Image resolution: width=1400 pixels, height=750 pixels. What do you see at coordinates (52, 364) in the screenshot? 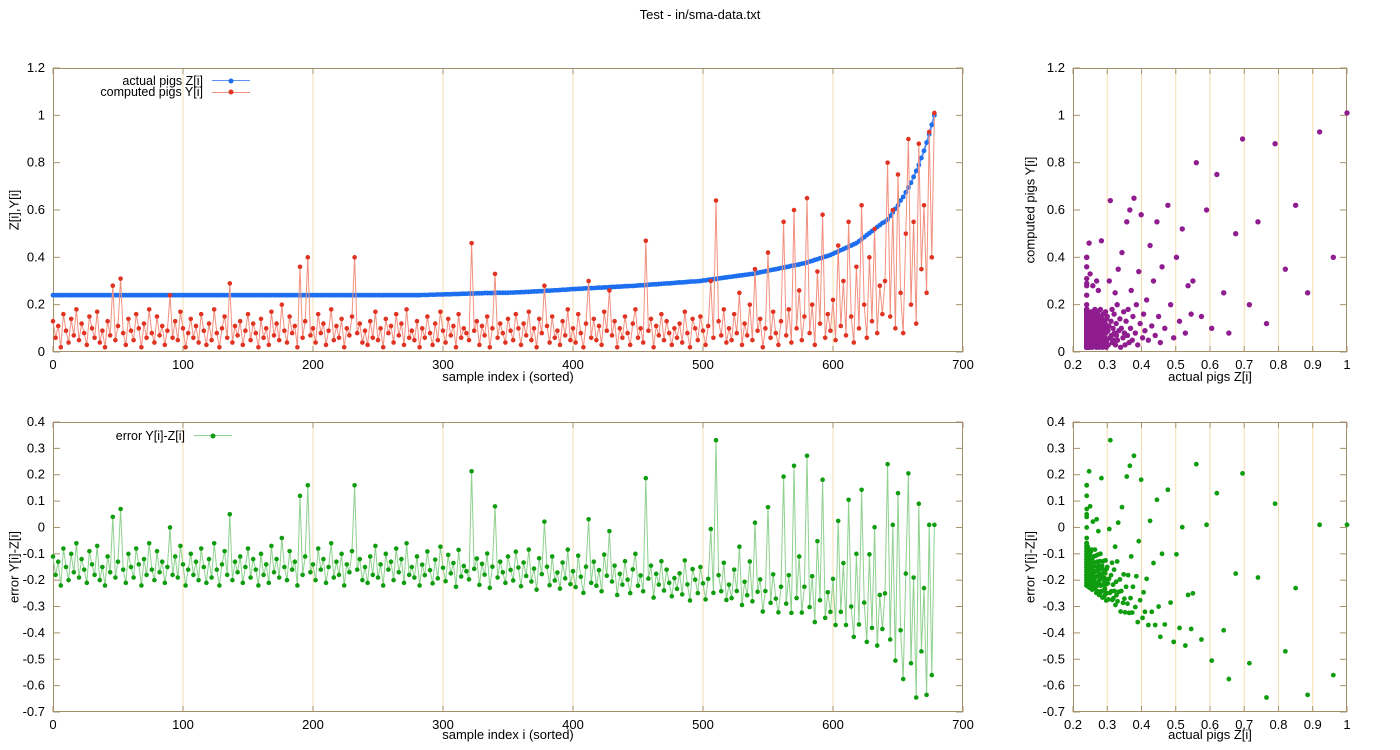
I see `x-tick-label: 0` at bounding box center [52, 364].